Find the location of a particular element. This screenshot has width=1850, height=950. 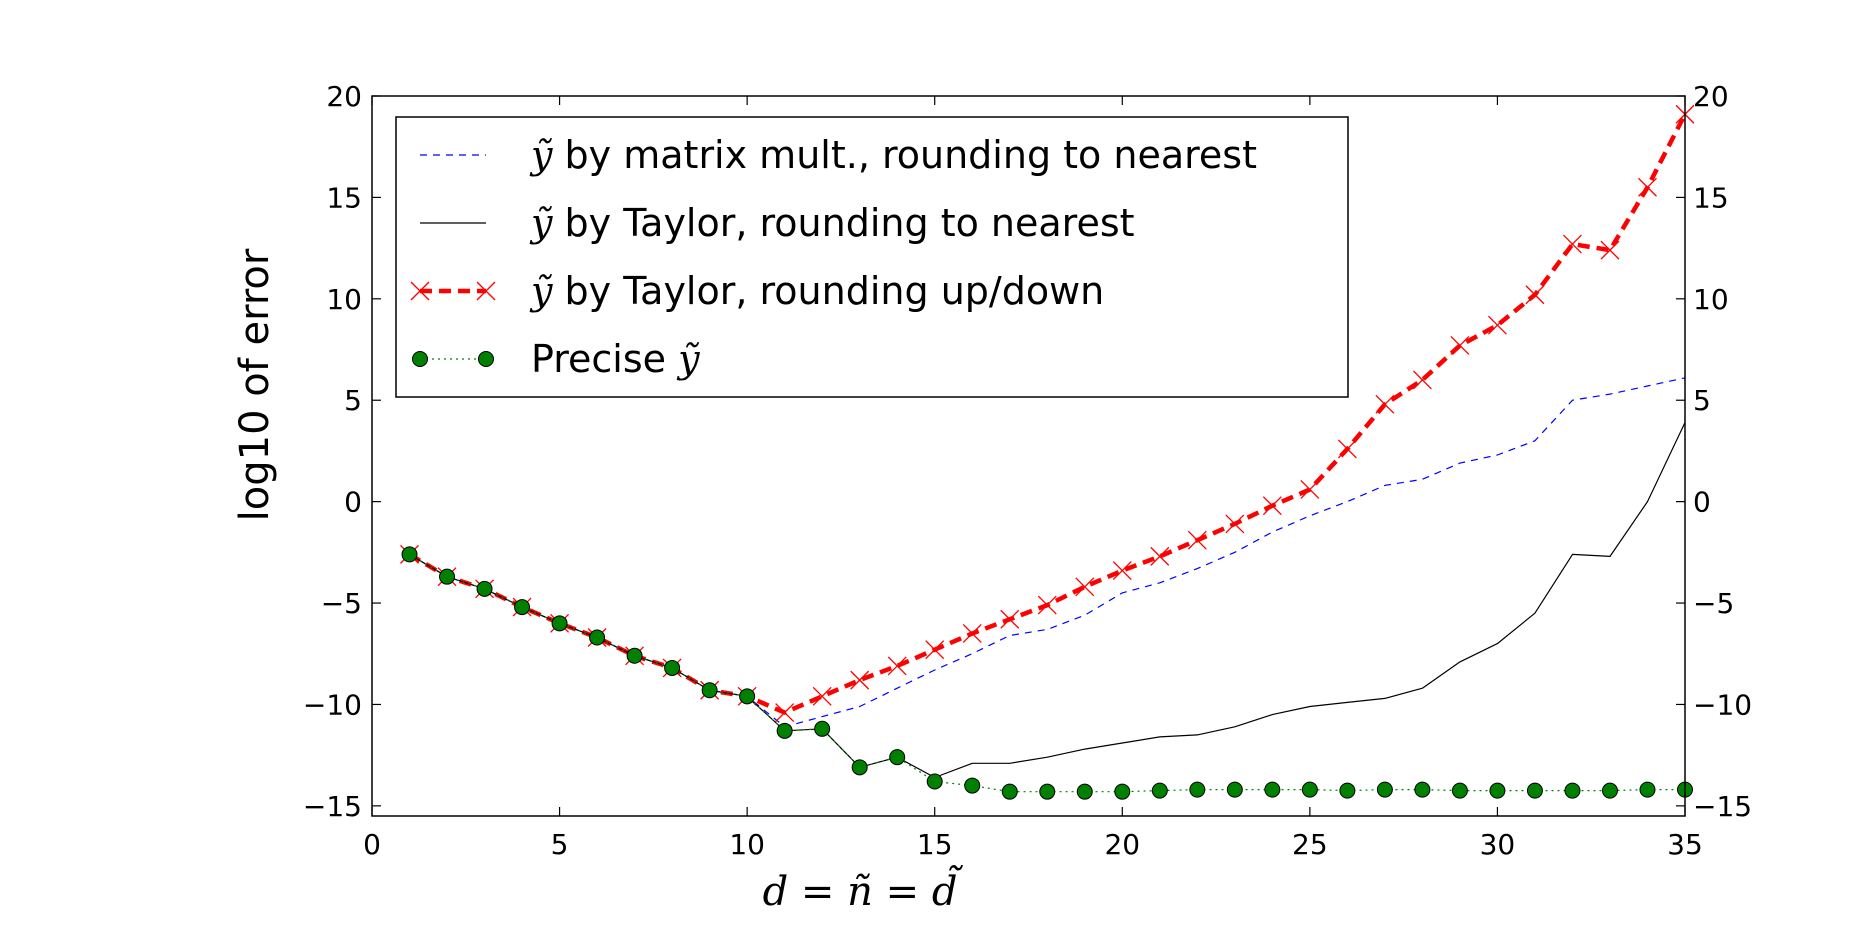

x-tick-label: 35 is located at coordinates (1685, 844).